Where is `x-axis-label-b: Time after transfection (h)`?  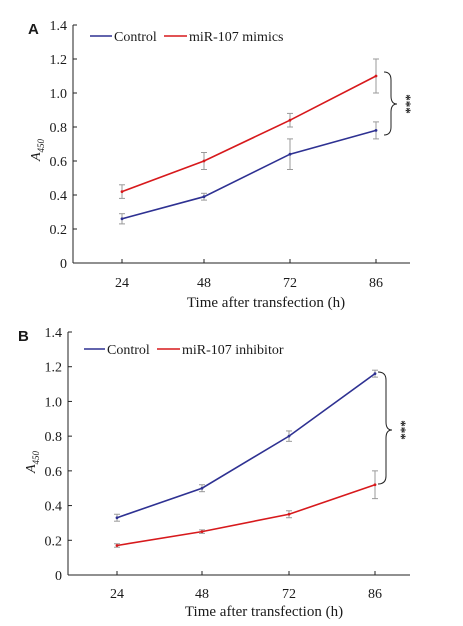 x-axis-label-b: Time after transfection (h) is located at coordinates (264, 612).